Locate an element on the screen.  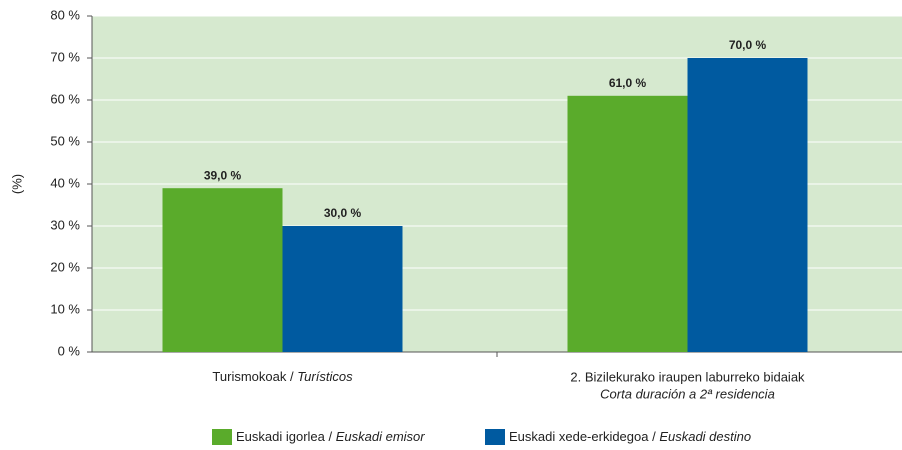
y-tick-label: 20 % is located at coordinates (65, 266).